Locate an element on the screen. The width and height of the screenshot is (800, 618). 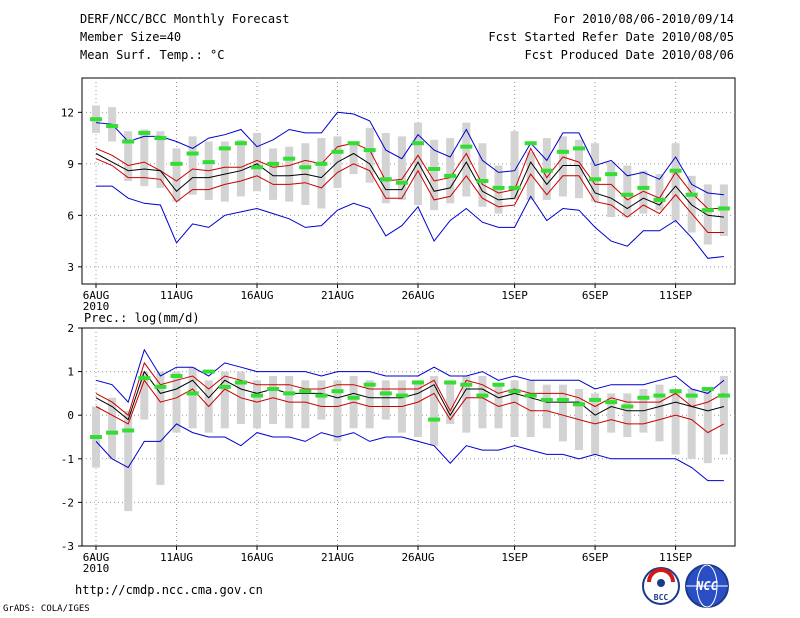
source-url: http://cmdp.ncc.cma.gov.cn is located at coordinates (169, 590).